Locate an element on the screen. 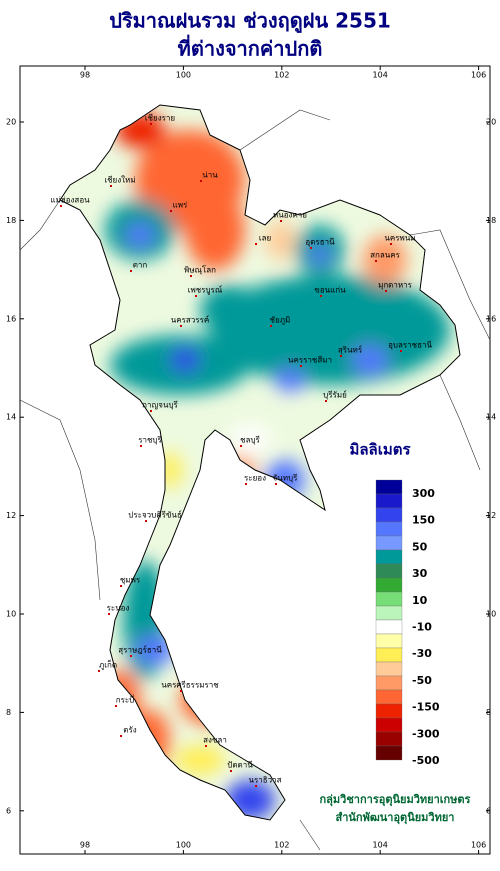 This screenshot has width=500, height=871. legend-label: -10 is located at coordinates (422, 627).